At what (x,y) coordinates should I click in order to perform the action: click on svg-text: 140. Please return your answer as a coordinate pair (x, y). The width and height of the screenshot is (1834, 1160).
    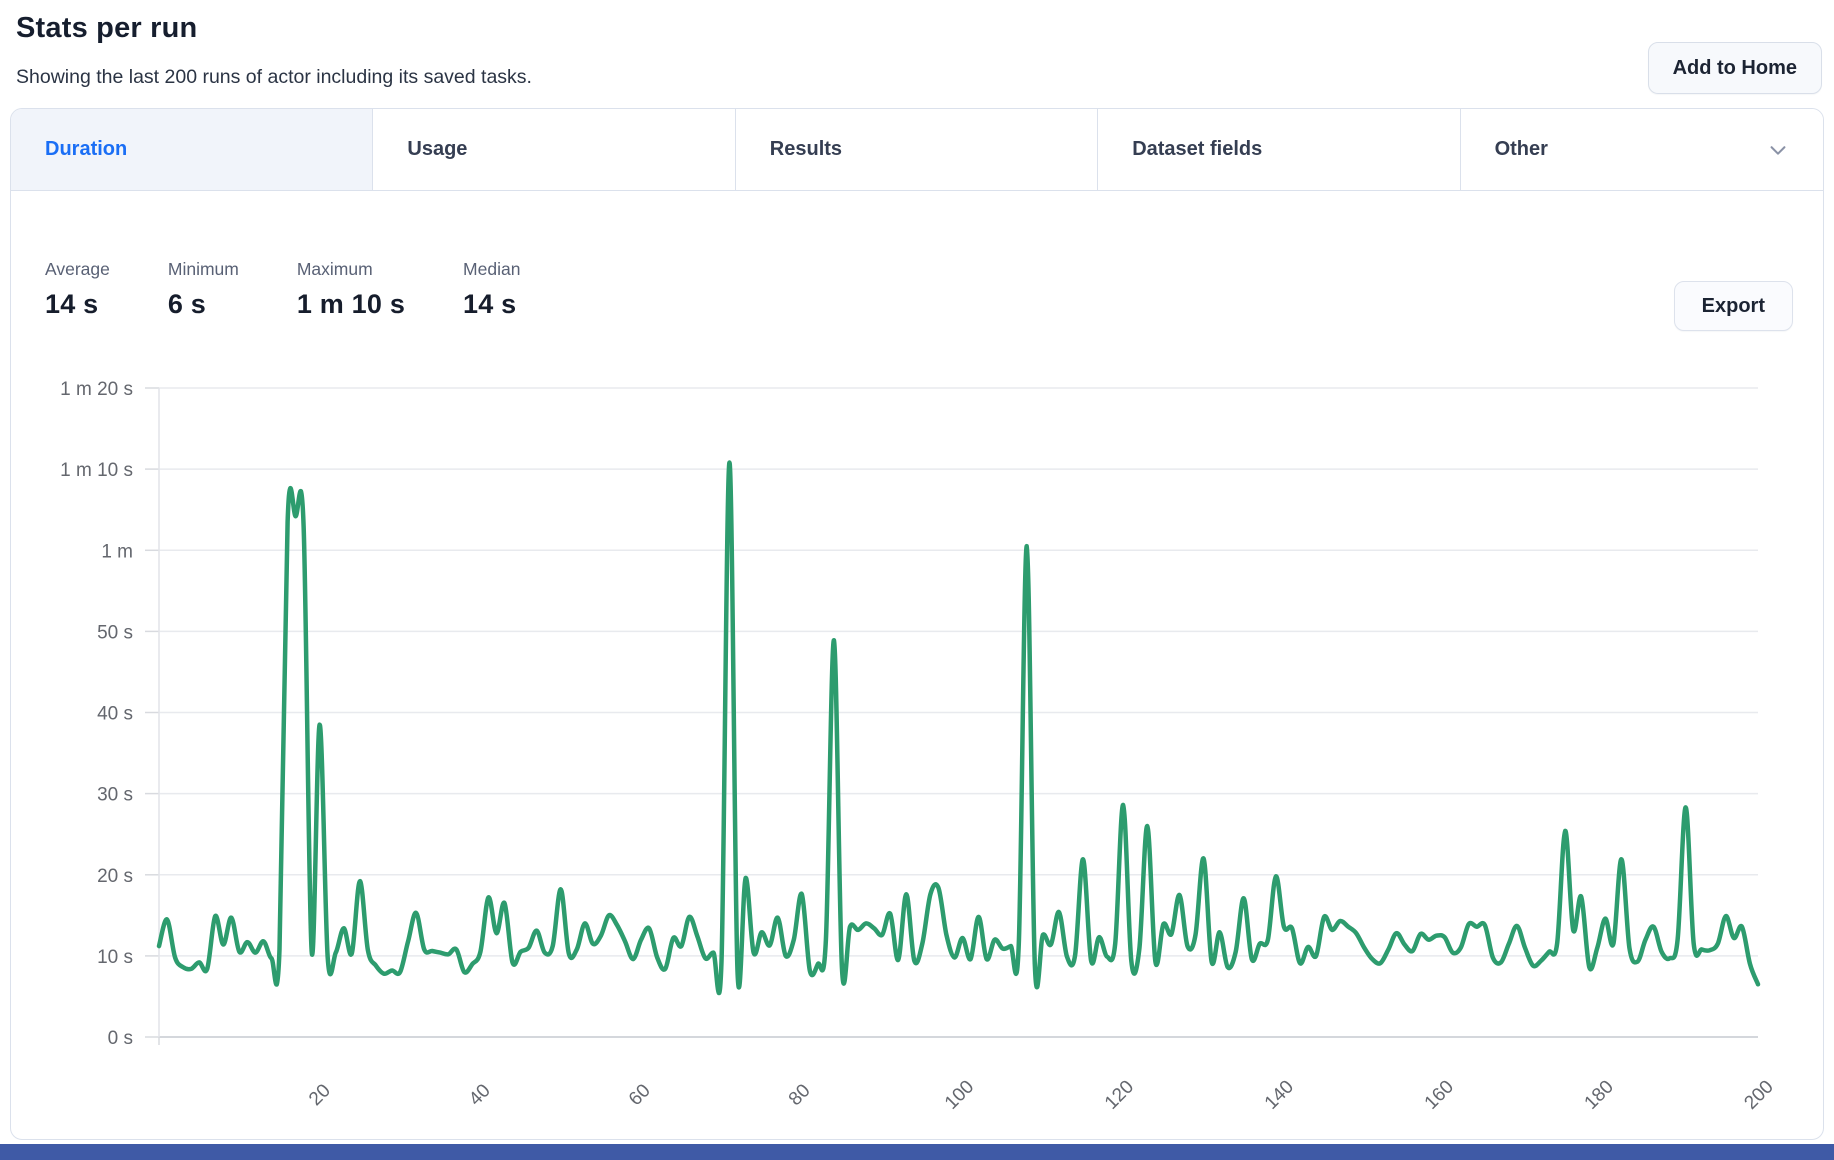
    Looking at the image, I should click on (1279, 1094).